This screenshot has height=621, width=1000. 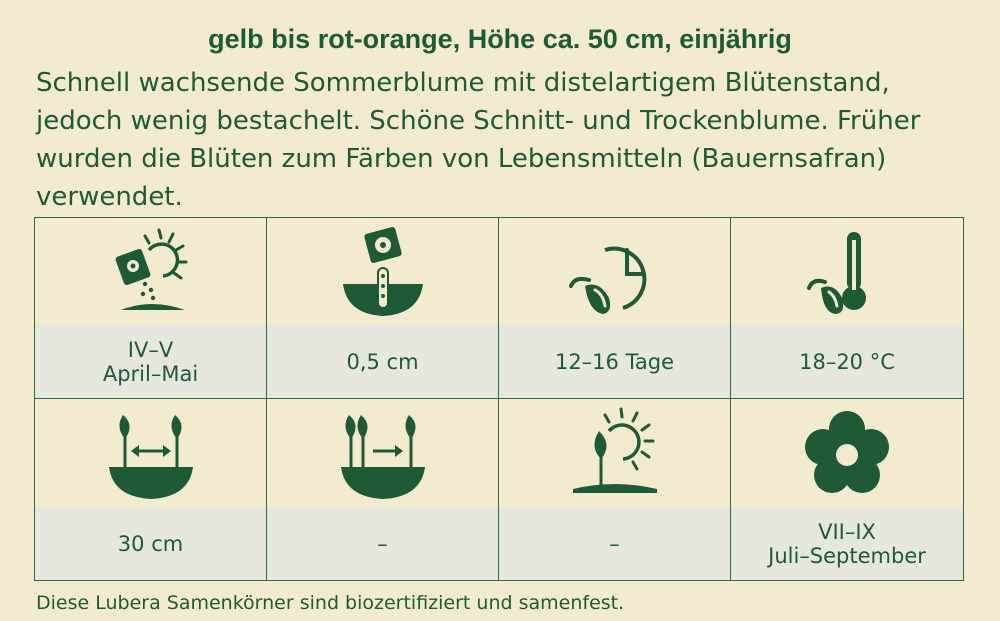 What do you see at coordinates (847, 555) in the screenshot?
I see `cell-flowering-time-line2: Juli–September` at bounding box center [847, 555].